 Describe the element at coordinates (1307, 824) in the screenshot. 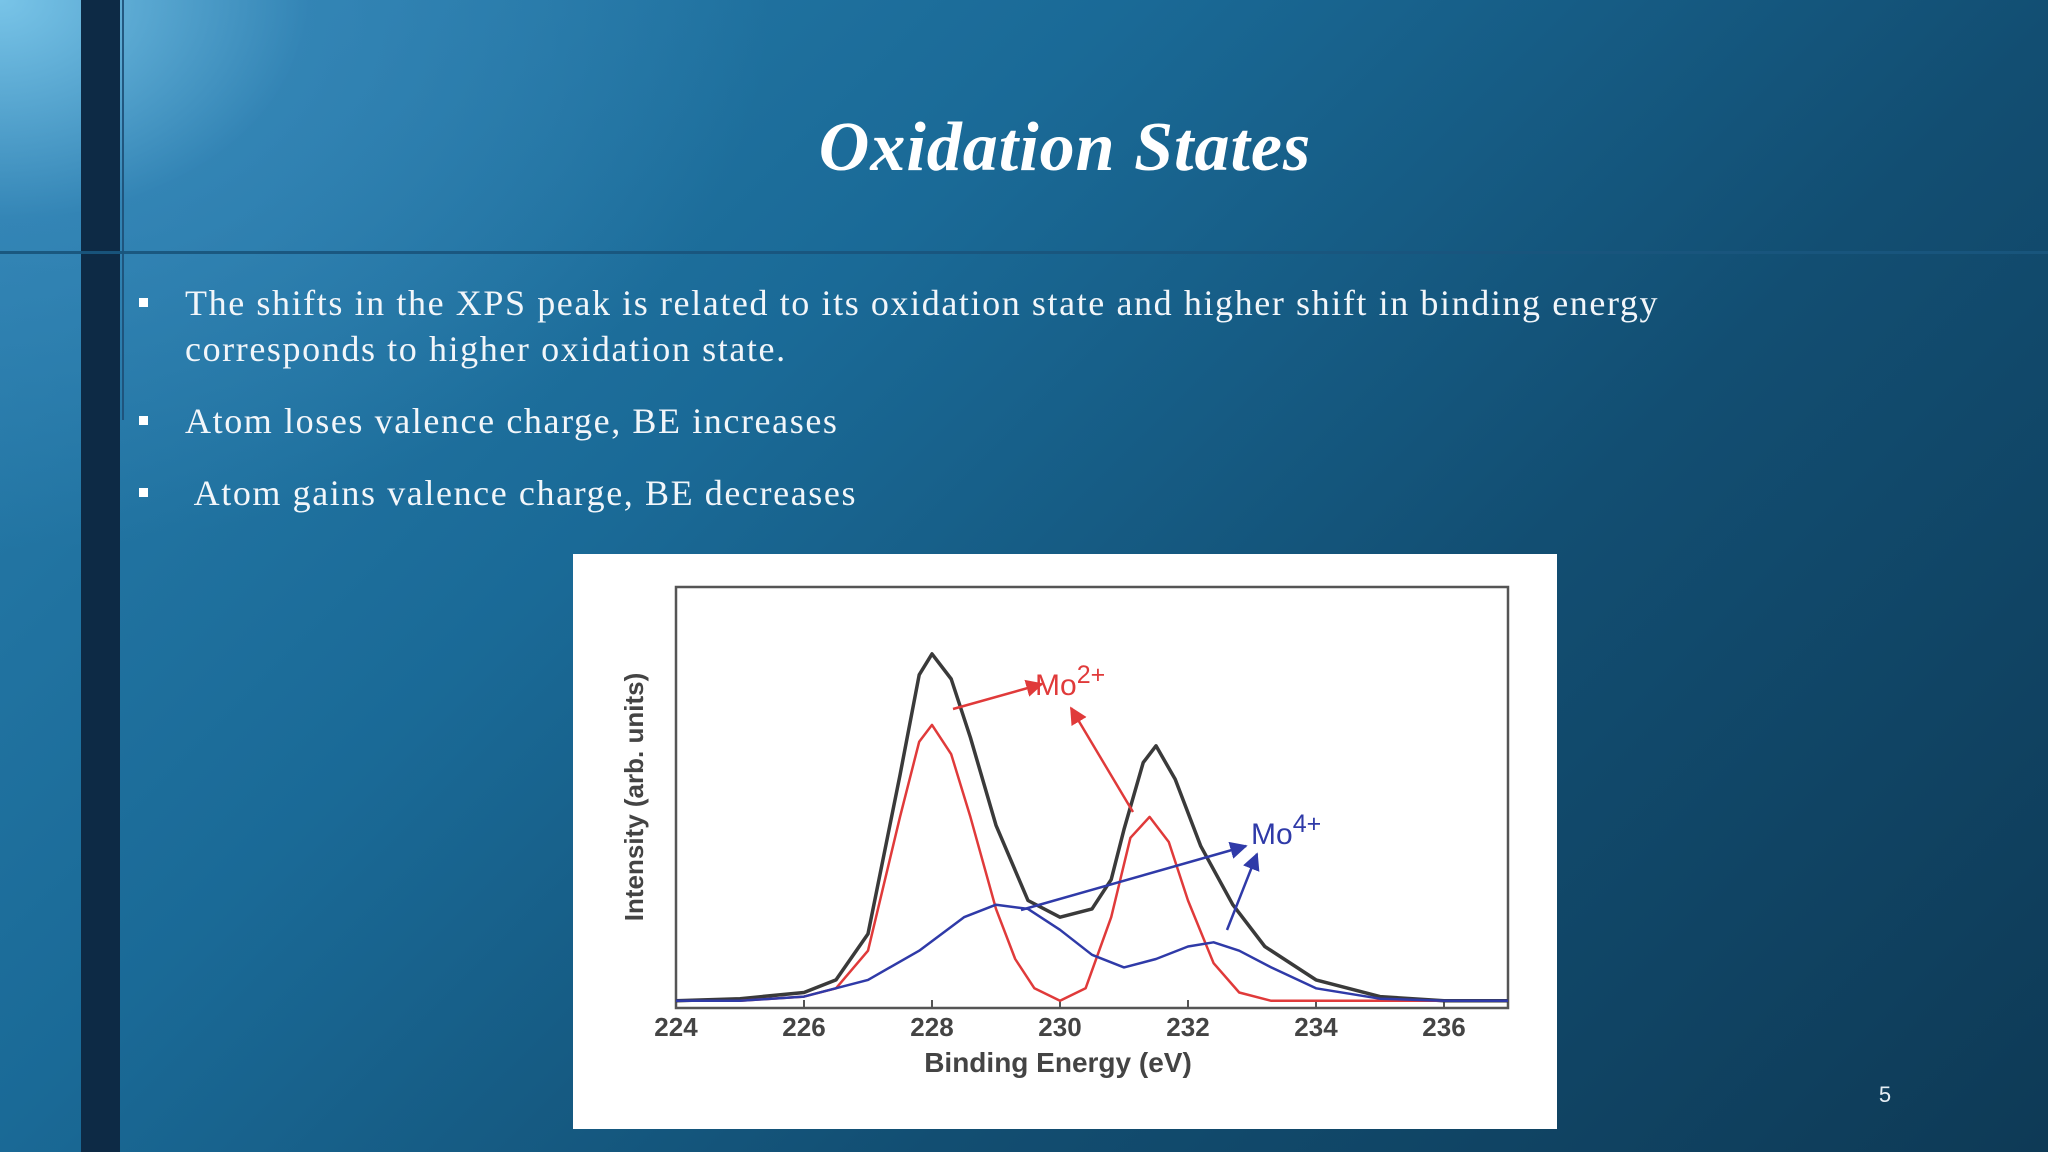

I see `mo4-sup: 4+` at that location.